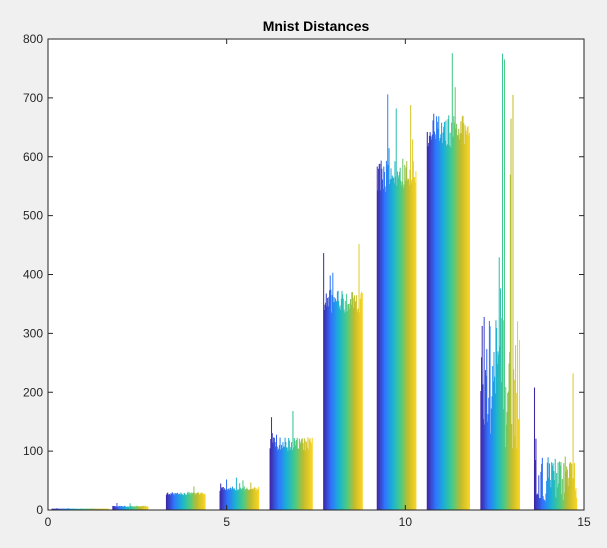  Describe the element at coordinates (48, 522) in the screenshot. I see `x-tick-label-0: 0` at that location.